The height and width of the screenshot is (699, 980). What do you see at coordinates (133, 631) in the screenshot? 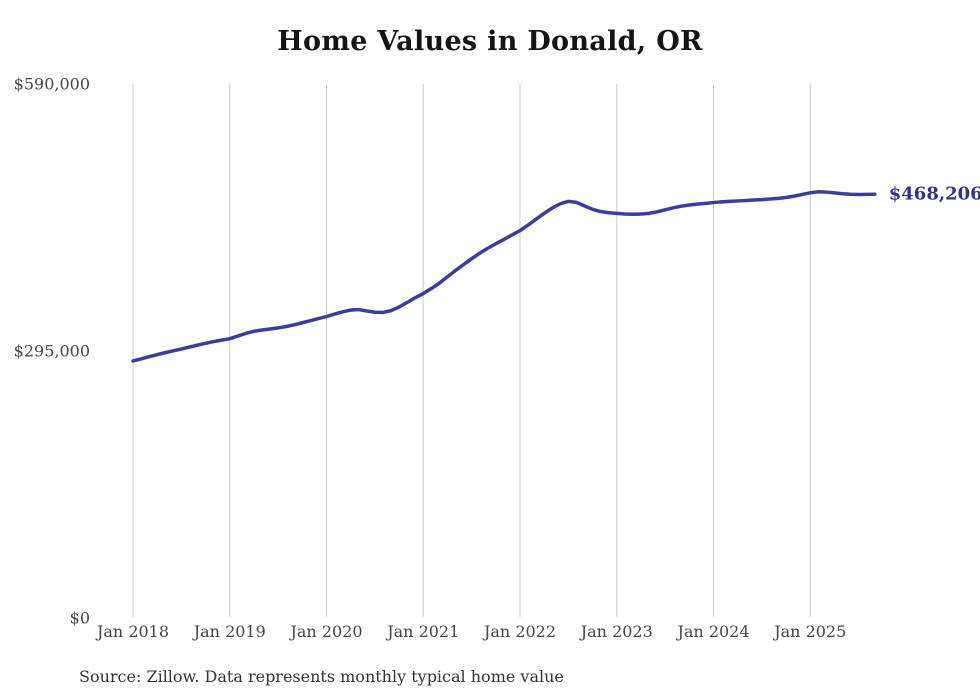
I see `x-tick-jan-2018: Jan 2018` at bounding box center [133, 631].